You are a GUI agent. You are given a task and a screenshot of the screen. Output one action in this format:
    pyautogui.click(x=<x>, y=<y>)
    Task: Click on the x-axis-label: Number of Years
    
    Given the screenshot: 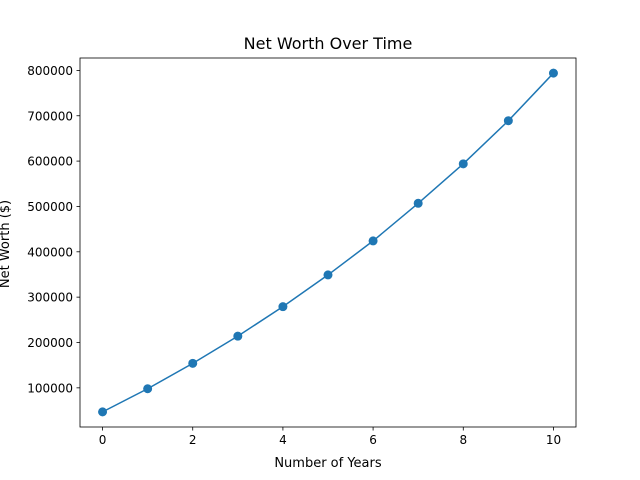 What is the action you would take?
    pyautogui.click(x=328, y=463)
    